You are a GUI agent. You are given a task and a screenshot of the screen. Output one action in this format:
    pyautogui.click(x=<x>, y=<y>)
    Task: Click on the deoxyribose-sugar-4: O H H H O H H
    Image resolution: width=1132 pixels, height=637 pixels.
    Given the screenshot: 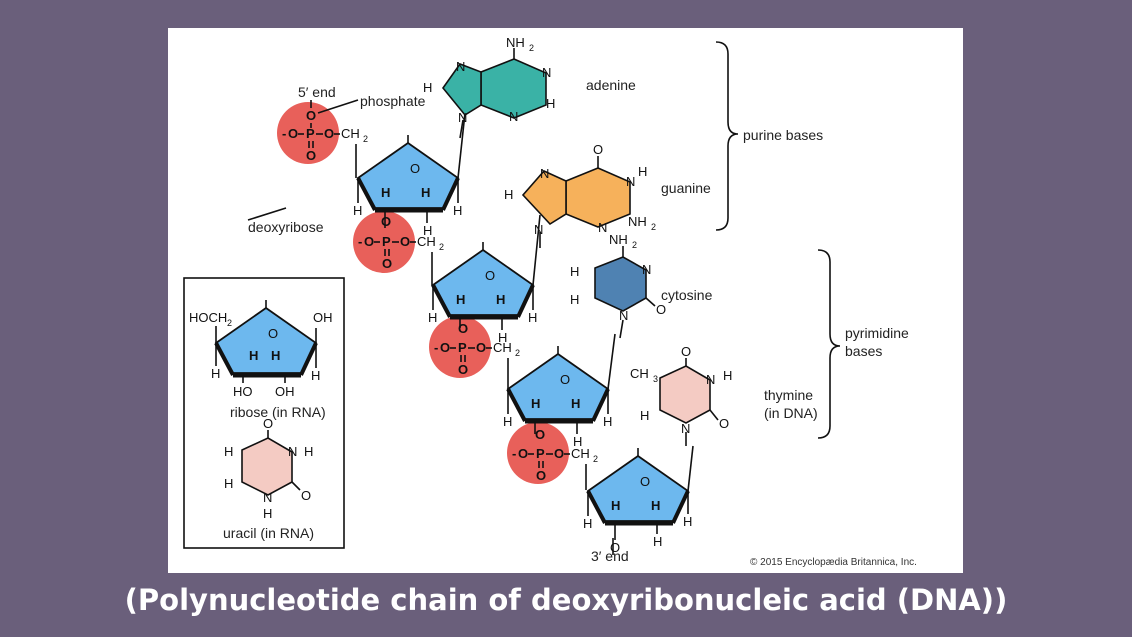 What is the action you would take?
    pyautogui.click(x=638, y=500)
    